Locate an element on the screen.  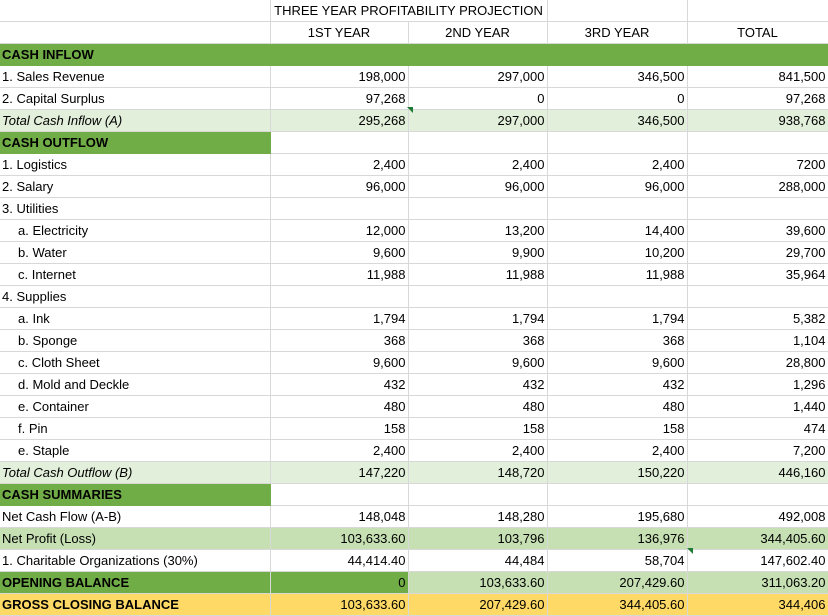
value-total: 39,600 is located at coordinates (757, 230).